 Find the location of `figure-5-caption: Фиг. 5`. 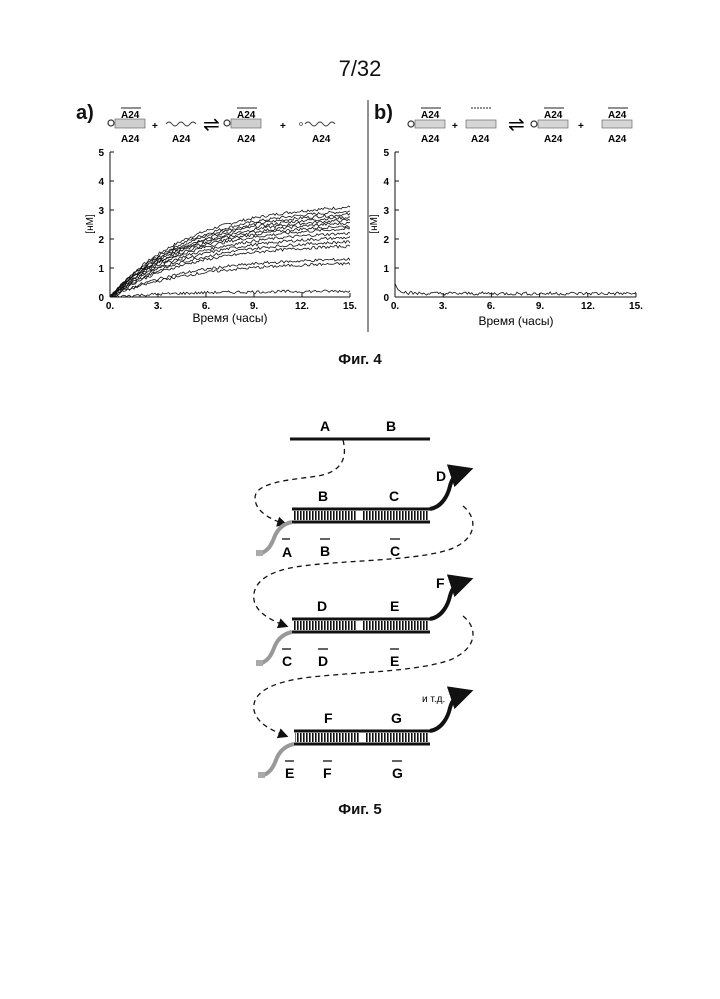

figure-5-caption: Фиг. 5 is located at coordinates (360, 809).